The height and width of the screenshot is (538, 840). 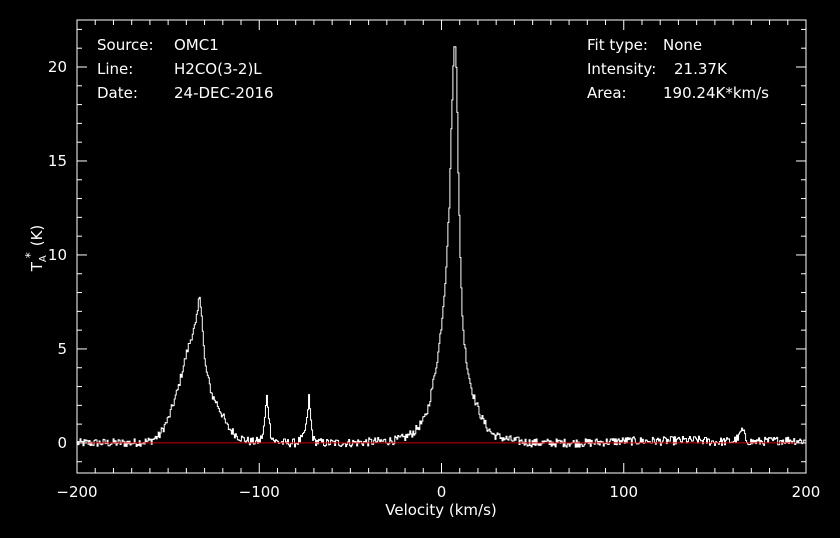 What do you see at coordinates (115, 69) in the screenshot?
I see `info-line-label: Line:` at bounding box center [115, 69].